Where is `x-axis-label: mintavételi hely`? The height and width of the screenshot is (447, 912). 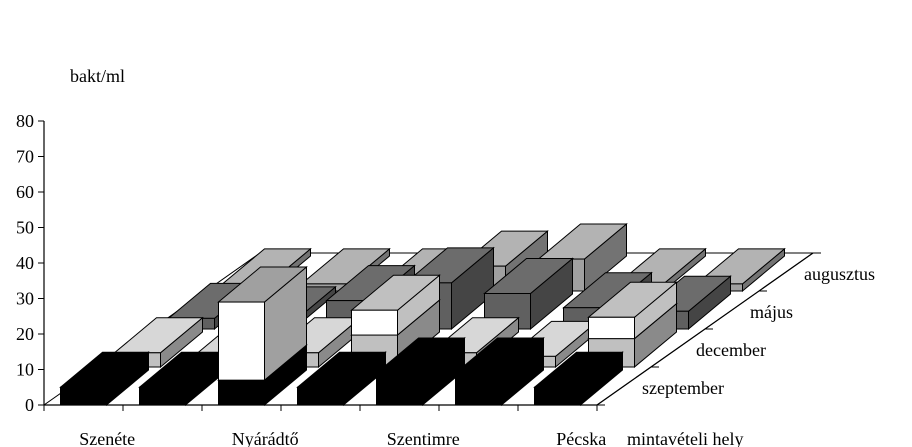
x-axis-label: mintavételi hely is located at coordinates (685, 438).